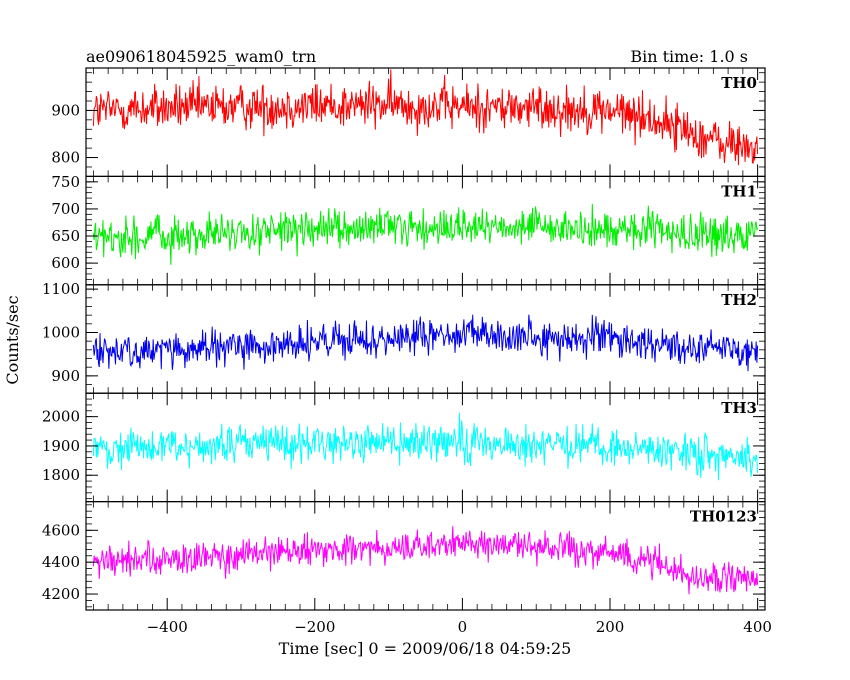  What do you see at coordinates (610, 627) in the screenshot?
I see `x-tick-label: 200` at bounding box center [610, 627].